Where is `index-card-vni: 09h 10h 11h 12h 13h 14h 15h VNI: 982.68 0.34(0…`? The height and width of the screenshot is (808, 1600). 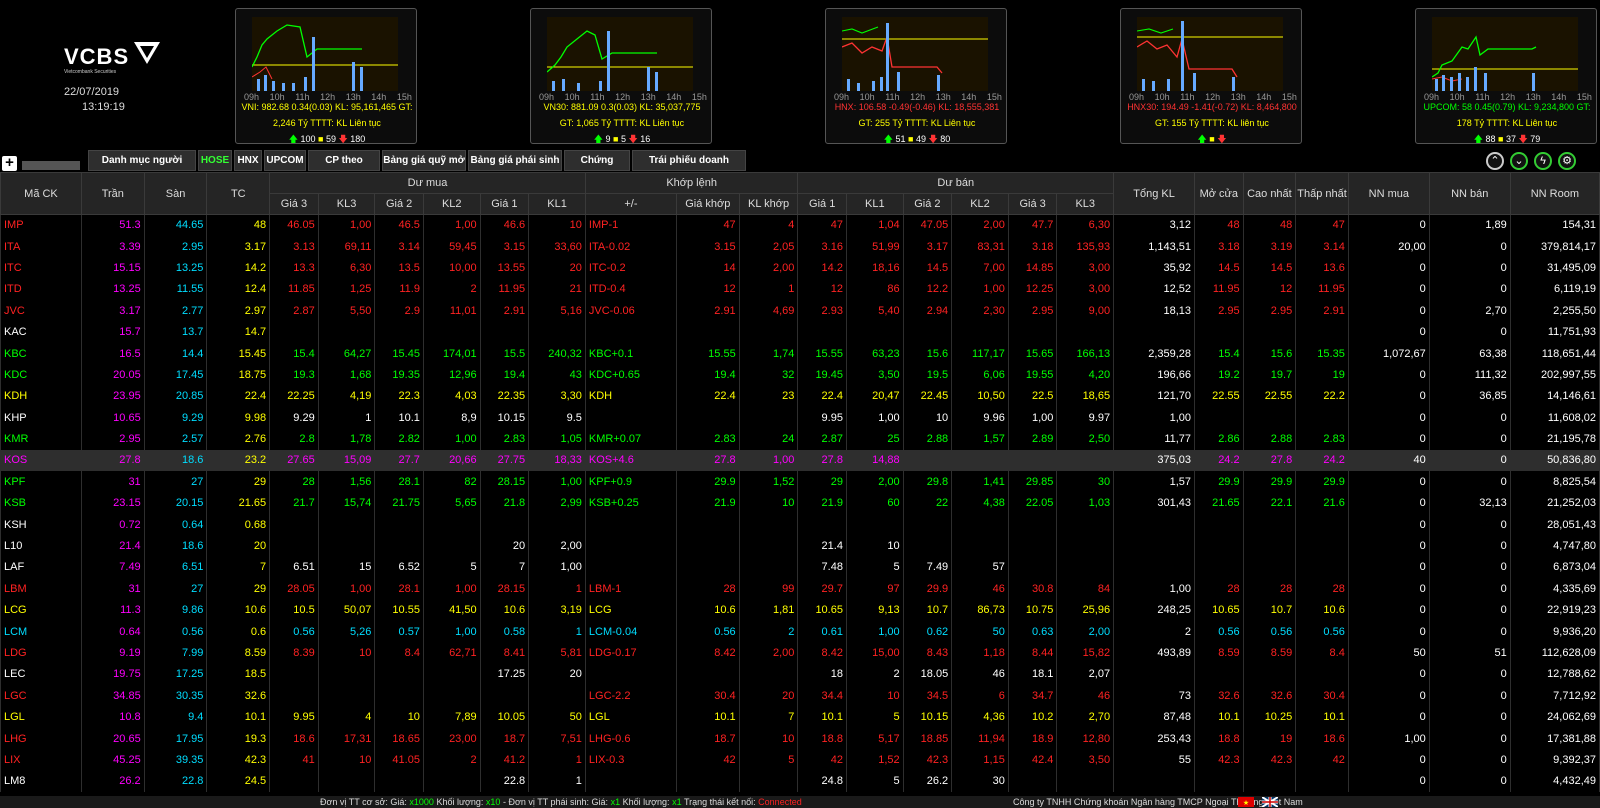
index-card-vni: 09h 10h 11h 12h 13h 14h 15h VNI: 982.68 0.34(0… is located at coordinates (326, 76).